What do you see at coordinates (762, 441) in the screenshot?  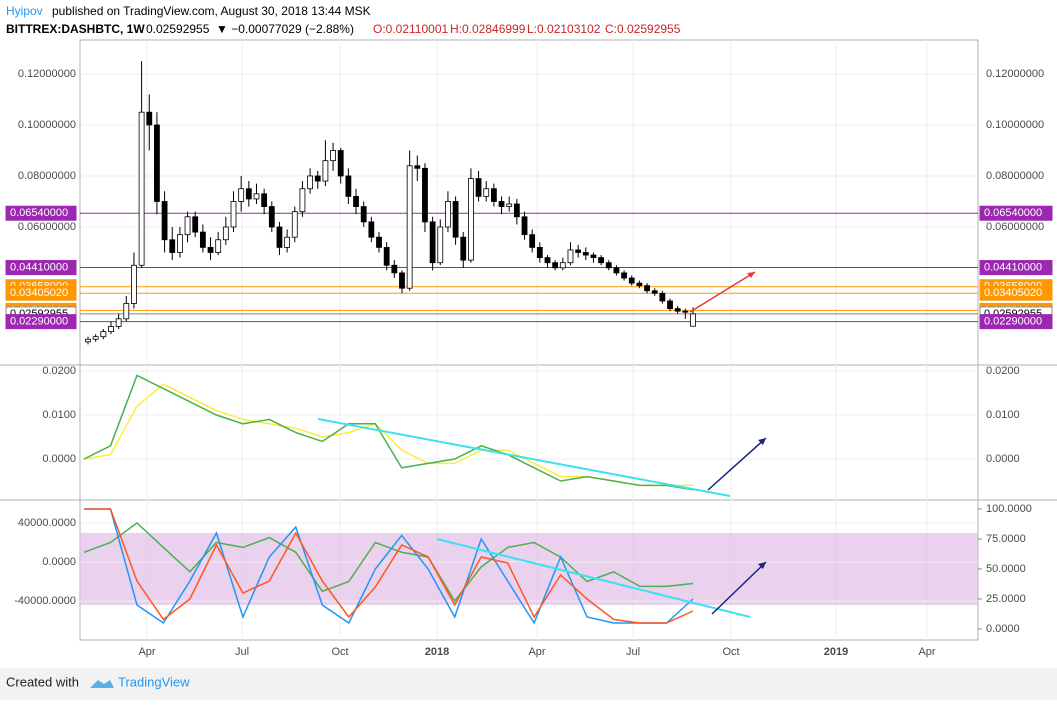 I see `arrow-head` at bounding box center [762, 441].